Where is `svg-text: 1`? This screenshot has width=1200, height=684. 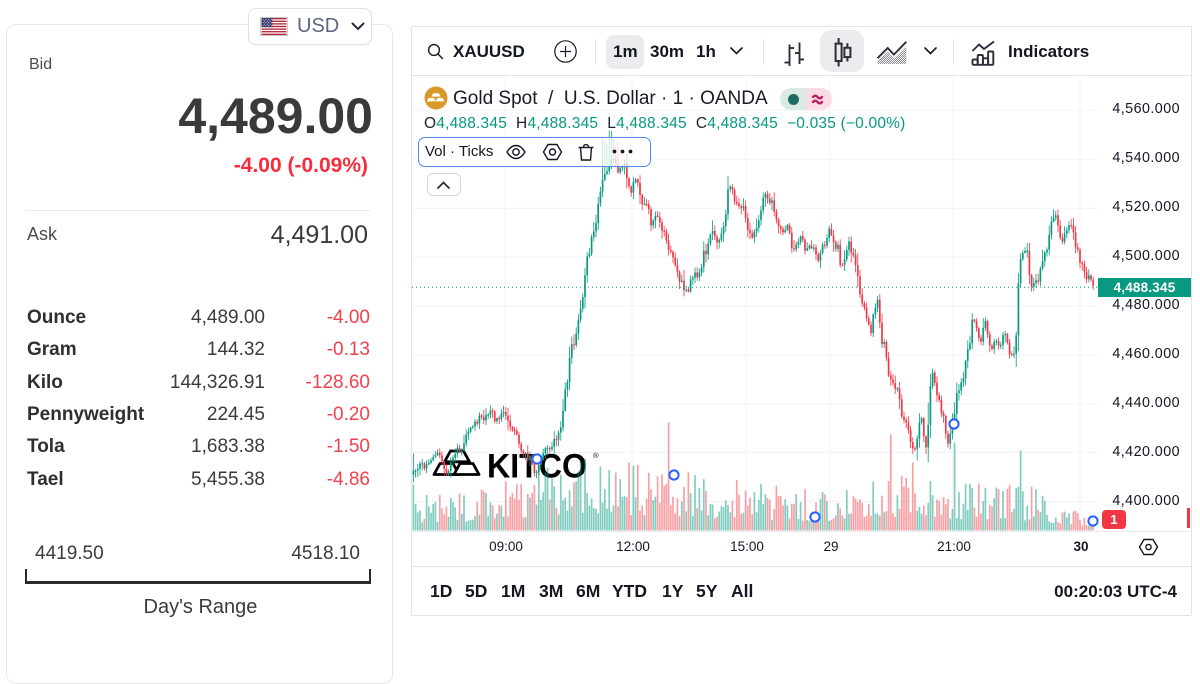 svg-text: 1 is located at coordinates (1113, 519).